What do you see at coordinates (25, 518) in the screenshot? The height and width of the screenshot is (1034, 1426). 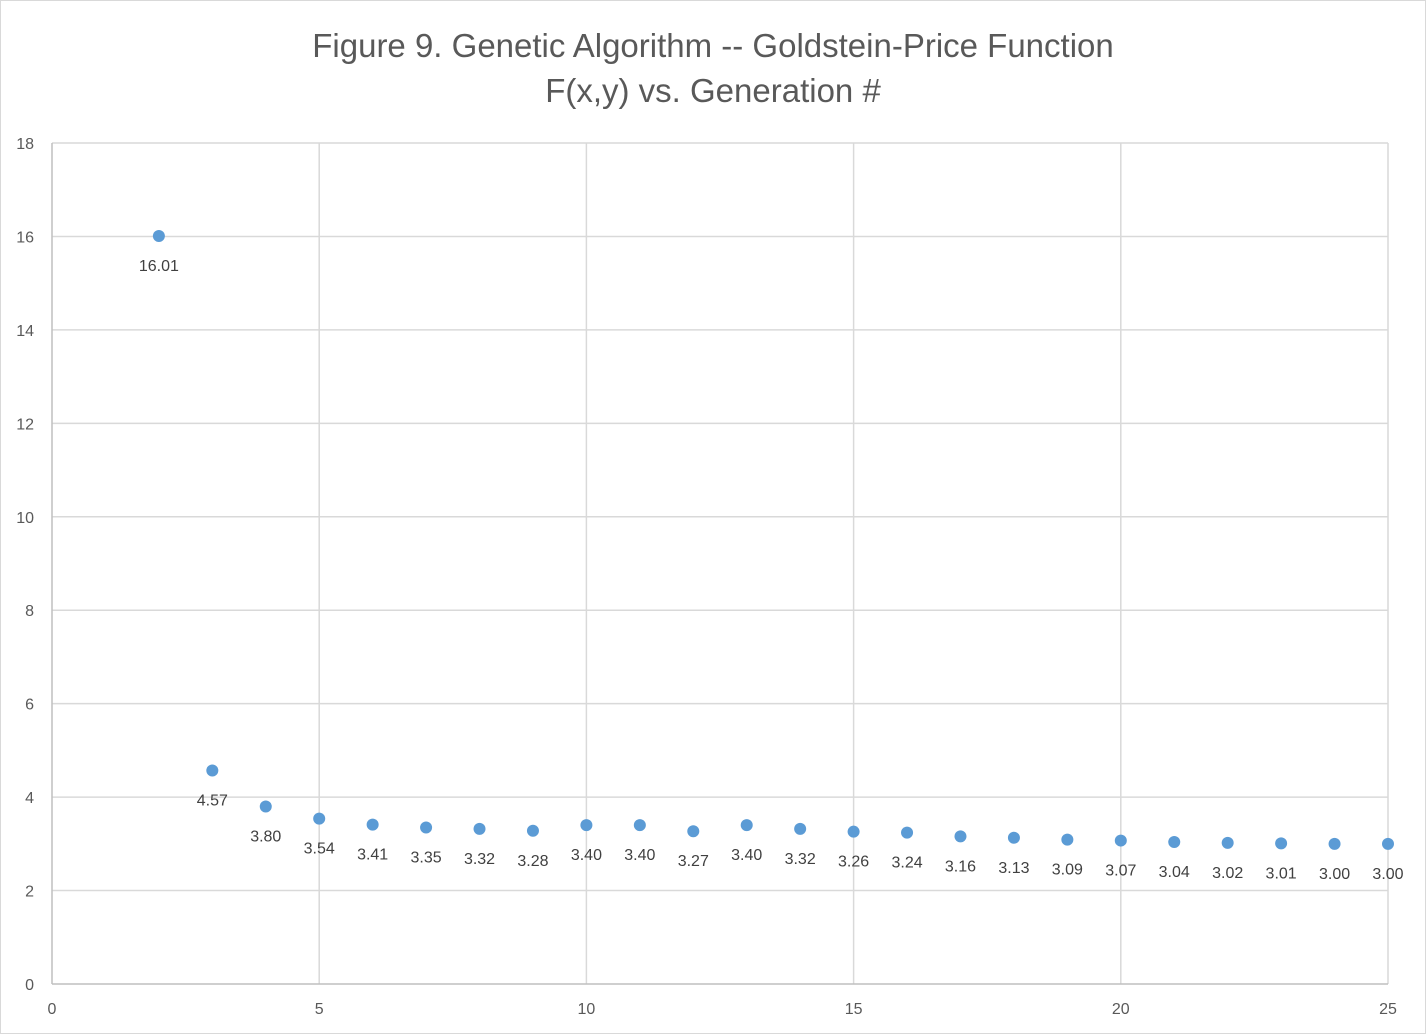 I see `y-tick-label: 10` at bounding box center [25, 518].